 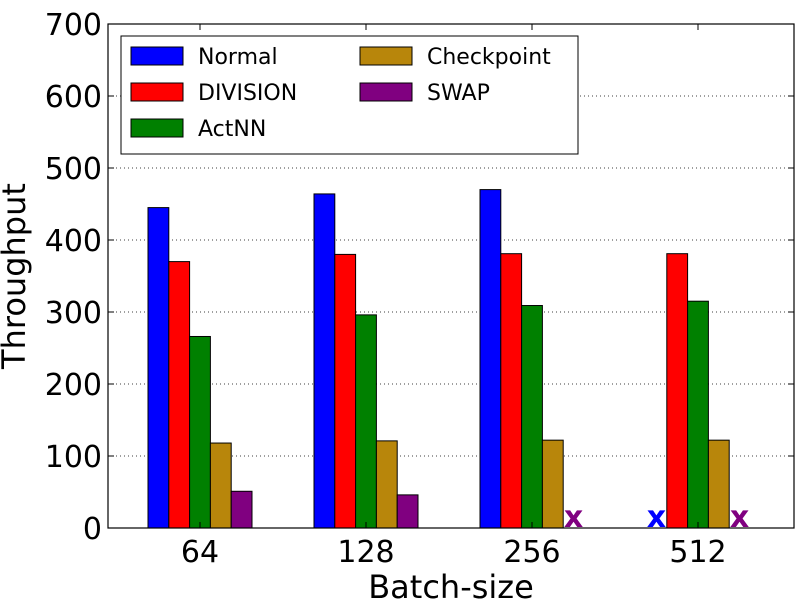 What do you see at coordinates (531, 552) in the screenshot?
I see `x-tick-label: 256` at bounding box center [531, 552].